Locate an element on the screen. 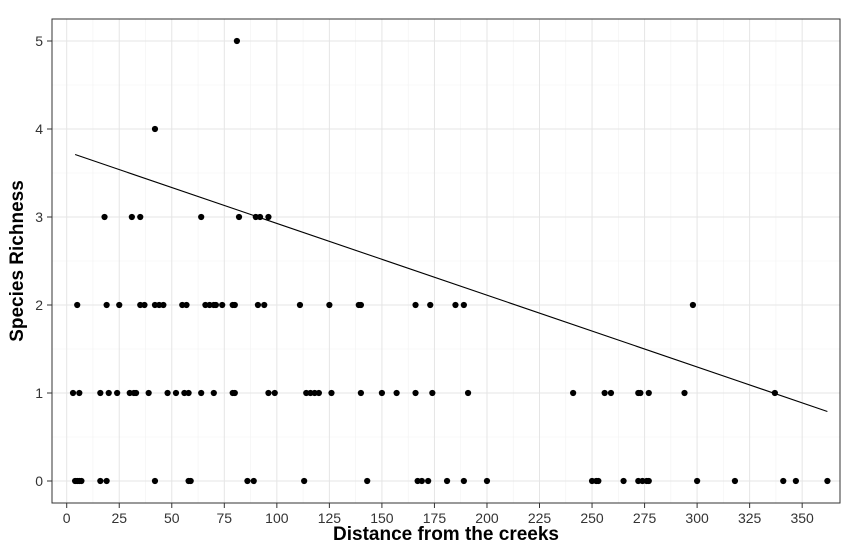 Image resolution: width=861 pixels, height=552 pixels. y-tick-label: 3 is located at coordinates (39, 217).